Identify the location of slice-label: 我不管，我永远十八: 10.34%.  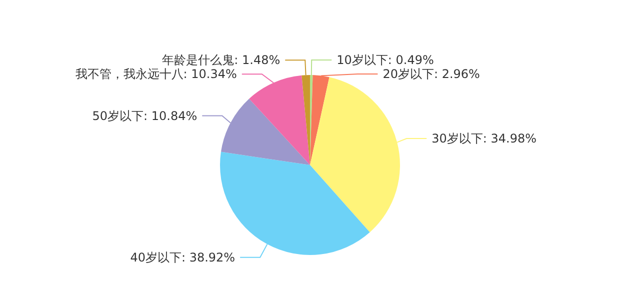
(156, 74).